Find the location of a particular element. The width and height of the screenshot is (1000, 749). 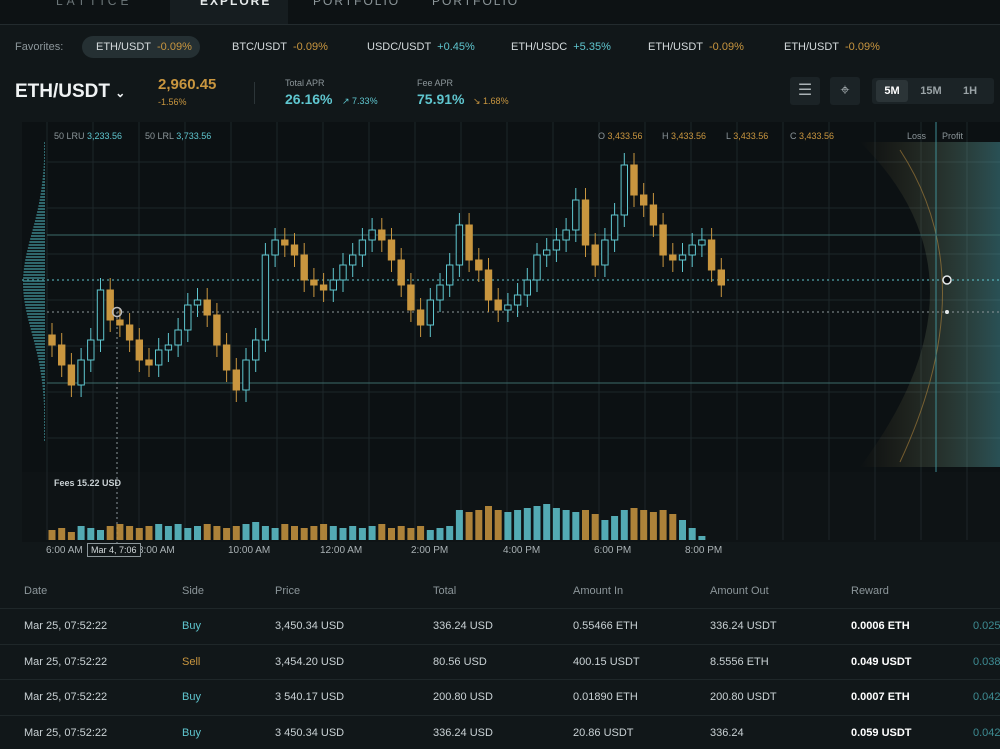

nav-tab: EXPLORE is located at coordinates (236, 4).